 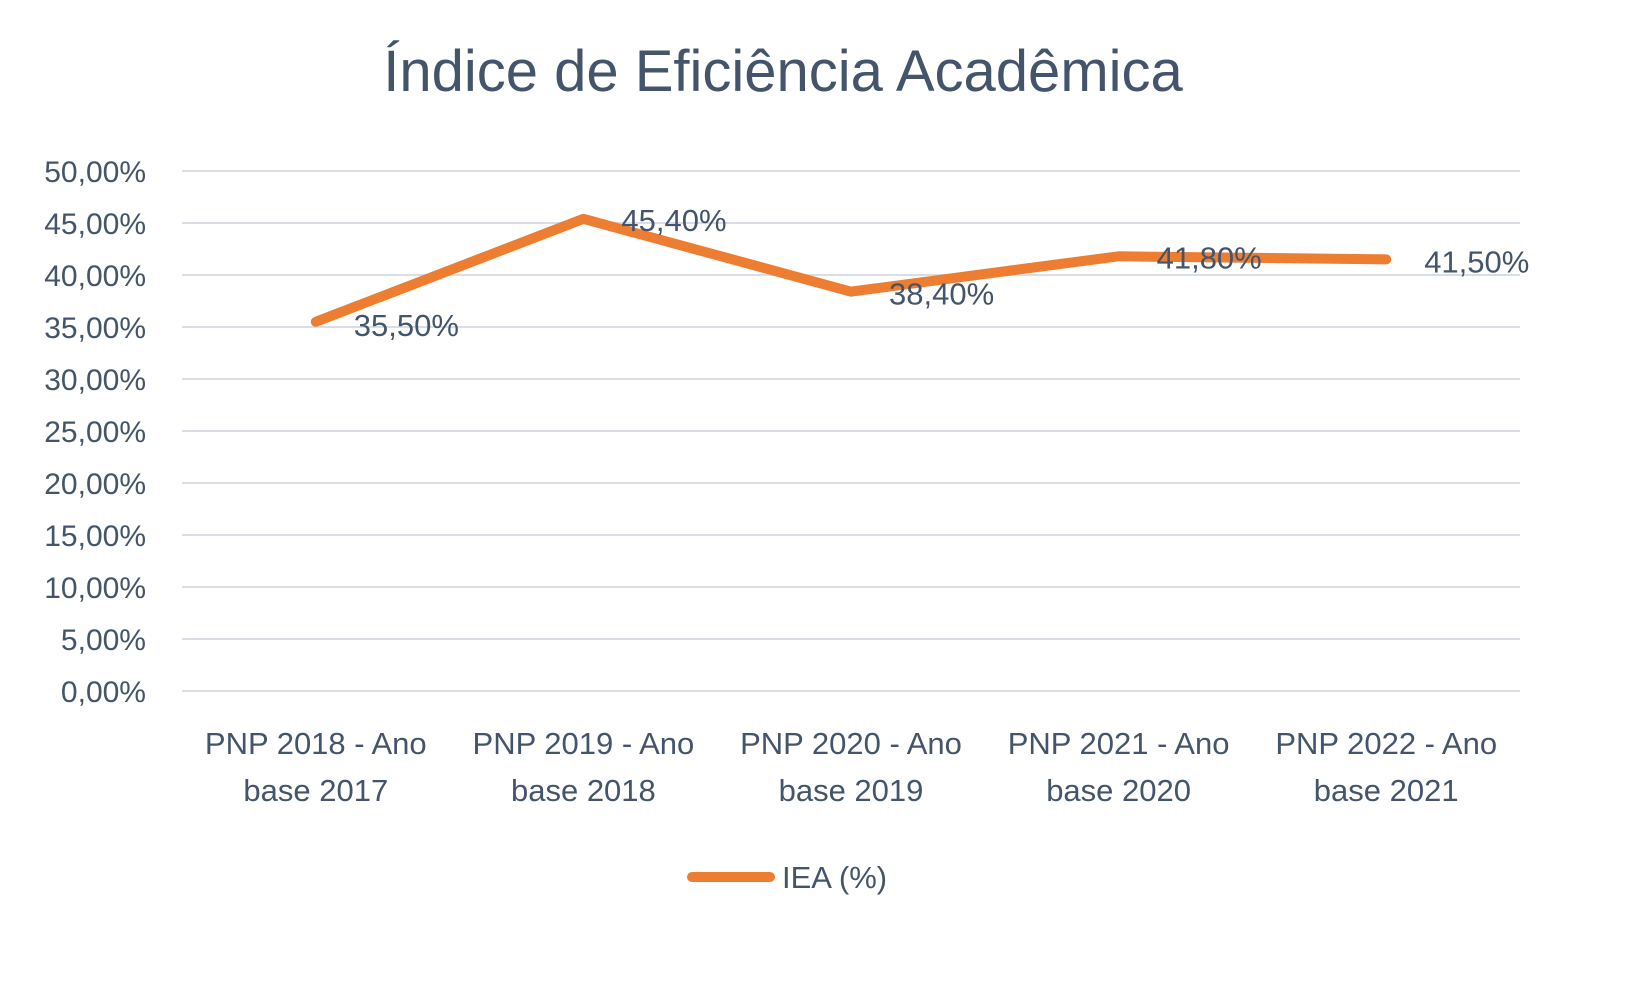 I want to click on data-labels: 35,50% 45,40% 38,40% 41,80% 41,50%, so click(x=942, y=273).